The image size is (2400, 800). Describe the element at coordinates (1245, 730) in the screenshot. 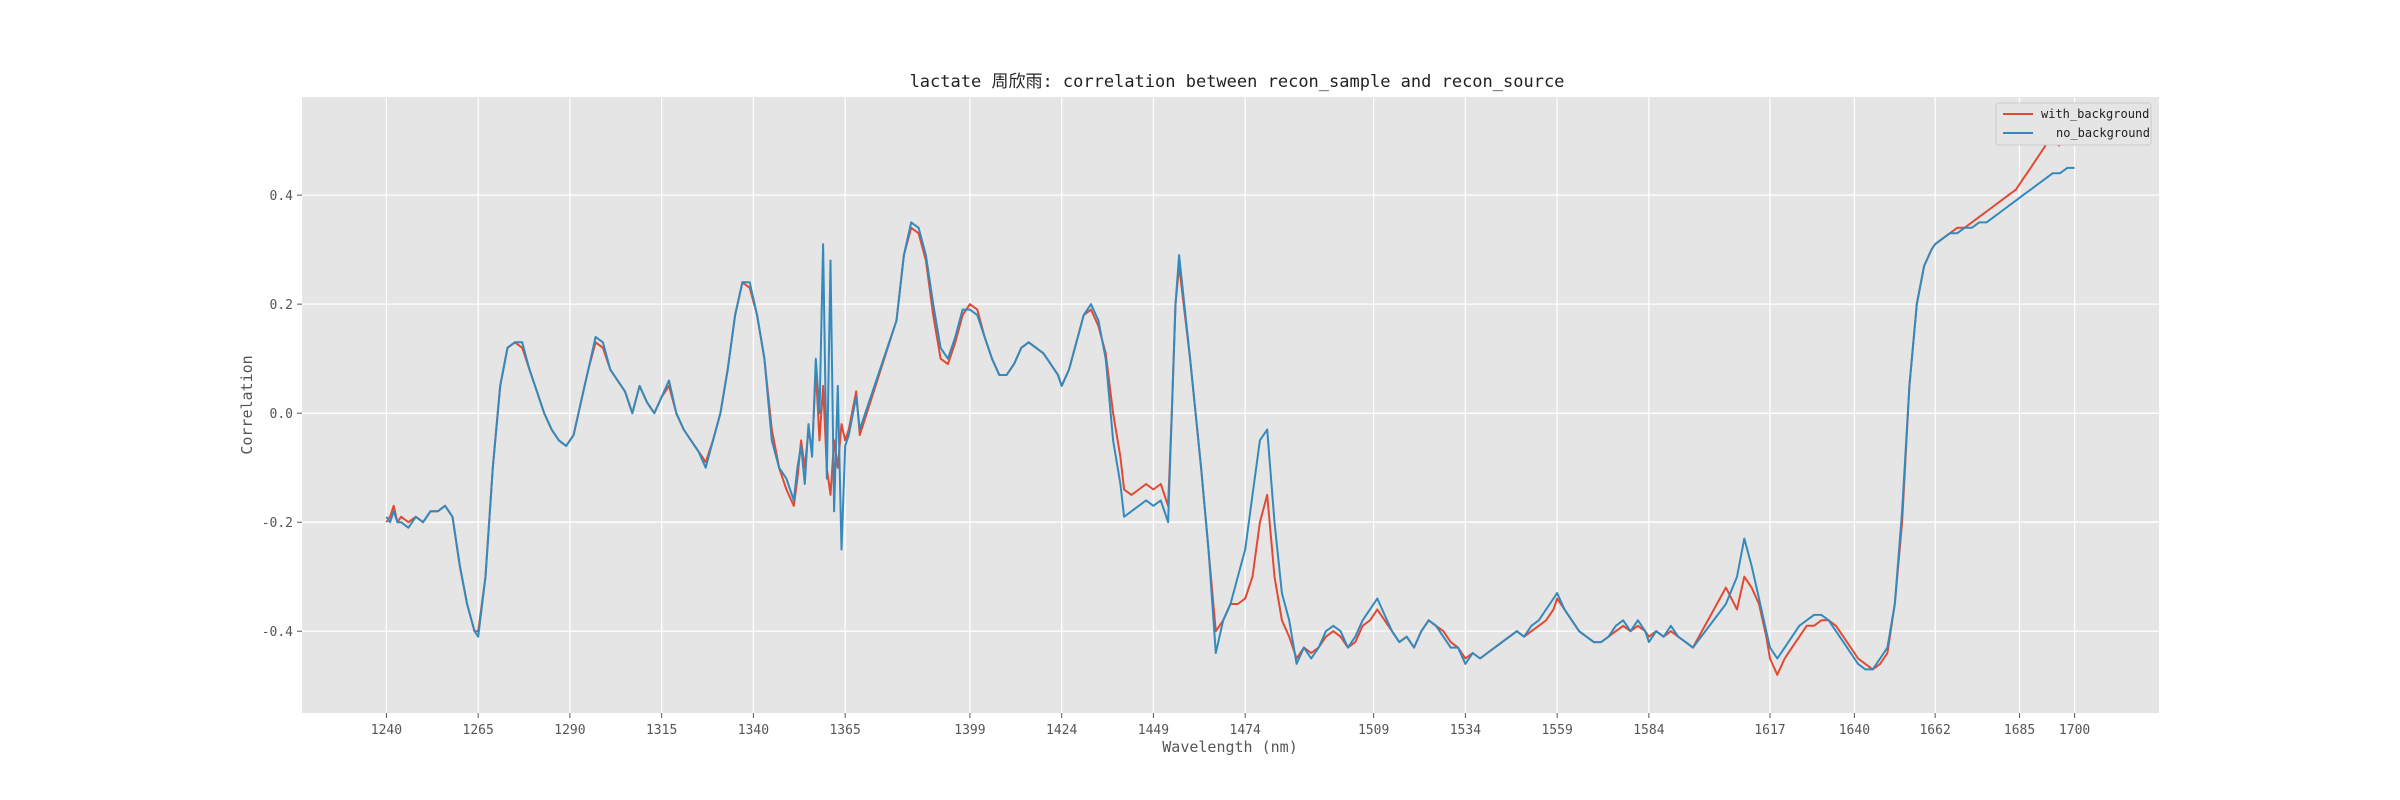

I see `x-tick-label: 1474` at that location.